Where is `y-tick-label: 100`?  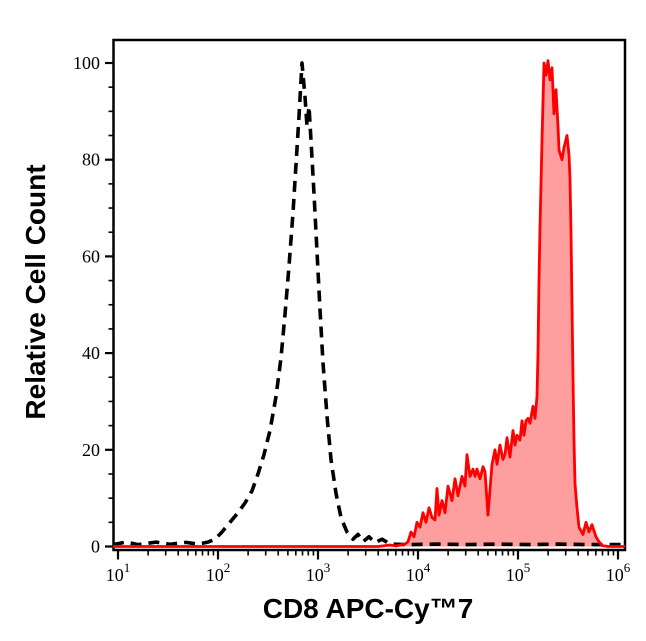 y-tick-label: 100 is located at coordinates (86, 63).